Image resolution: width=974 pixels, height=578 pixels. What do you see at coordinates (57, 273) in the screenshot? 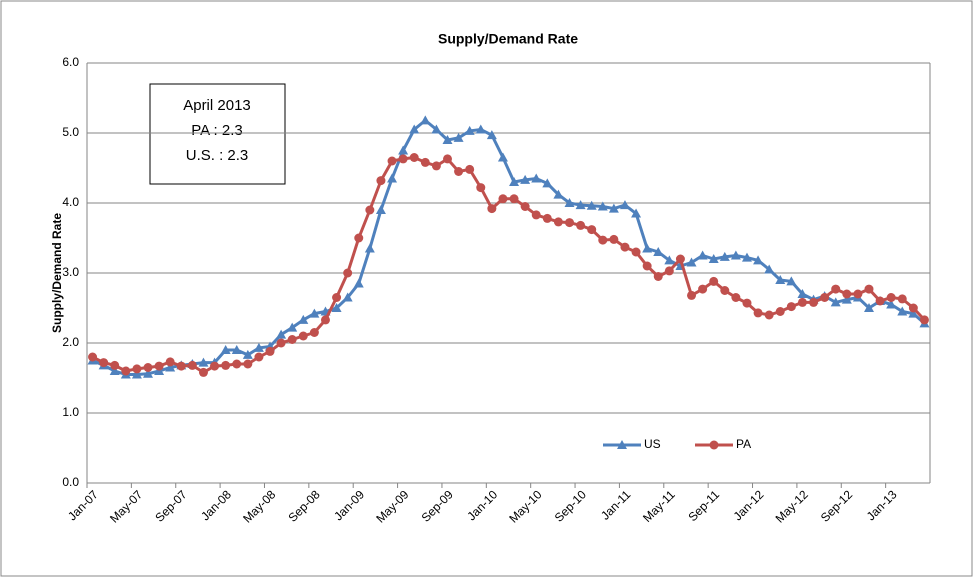
I see `y-axis-label: Supply/Demand Rate` at bounding box center [57, 273].